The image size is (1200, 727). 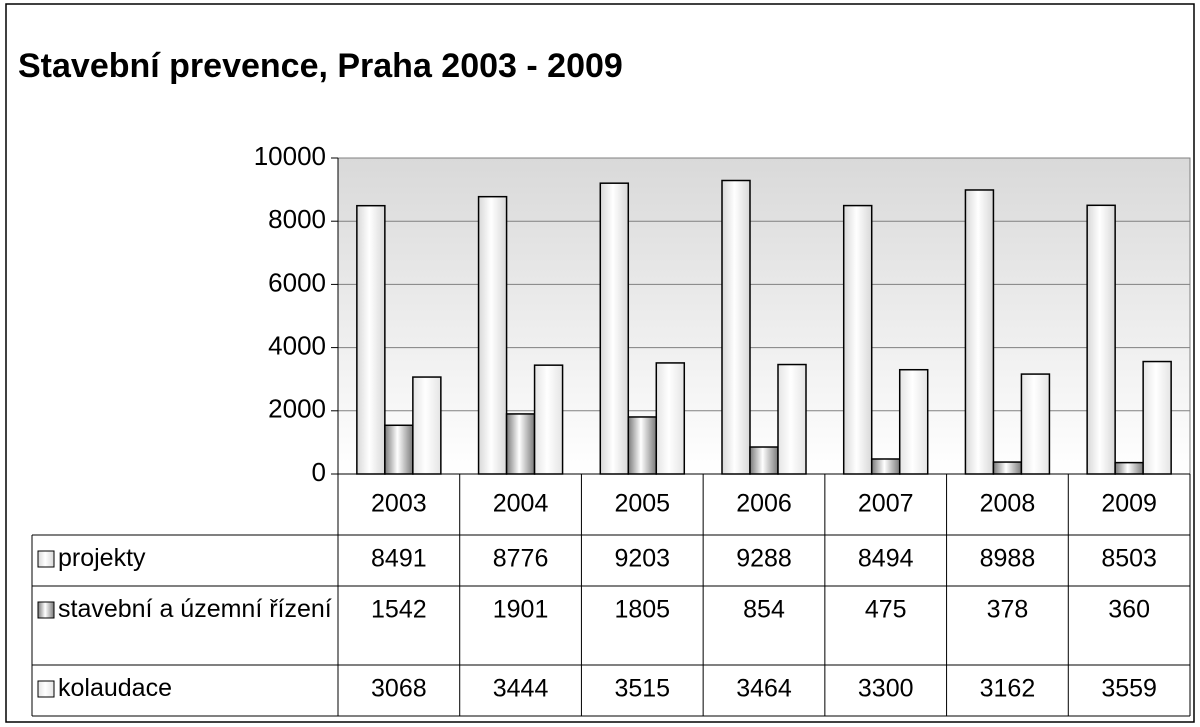 I want to click on x-tick-label: 2003, so click(x=399, y=504).